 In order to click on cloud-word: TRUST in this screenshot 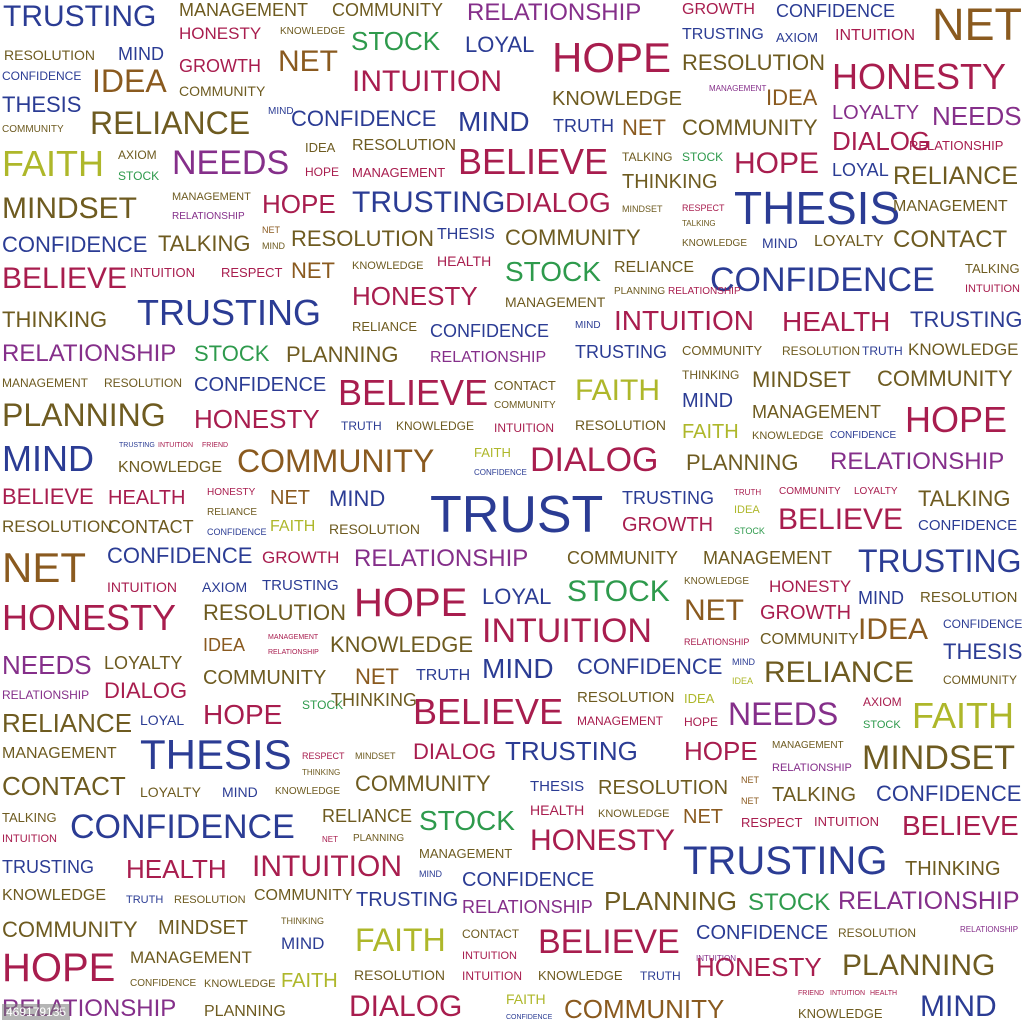, I will do `click(517, 515)`.